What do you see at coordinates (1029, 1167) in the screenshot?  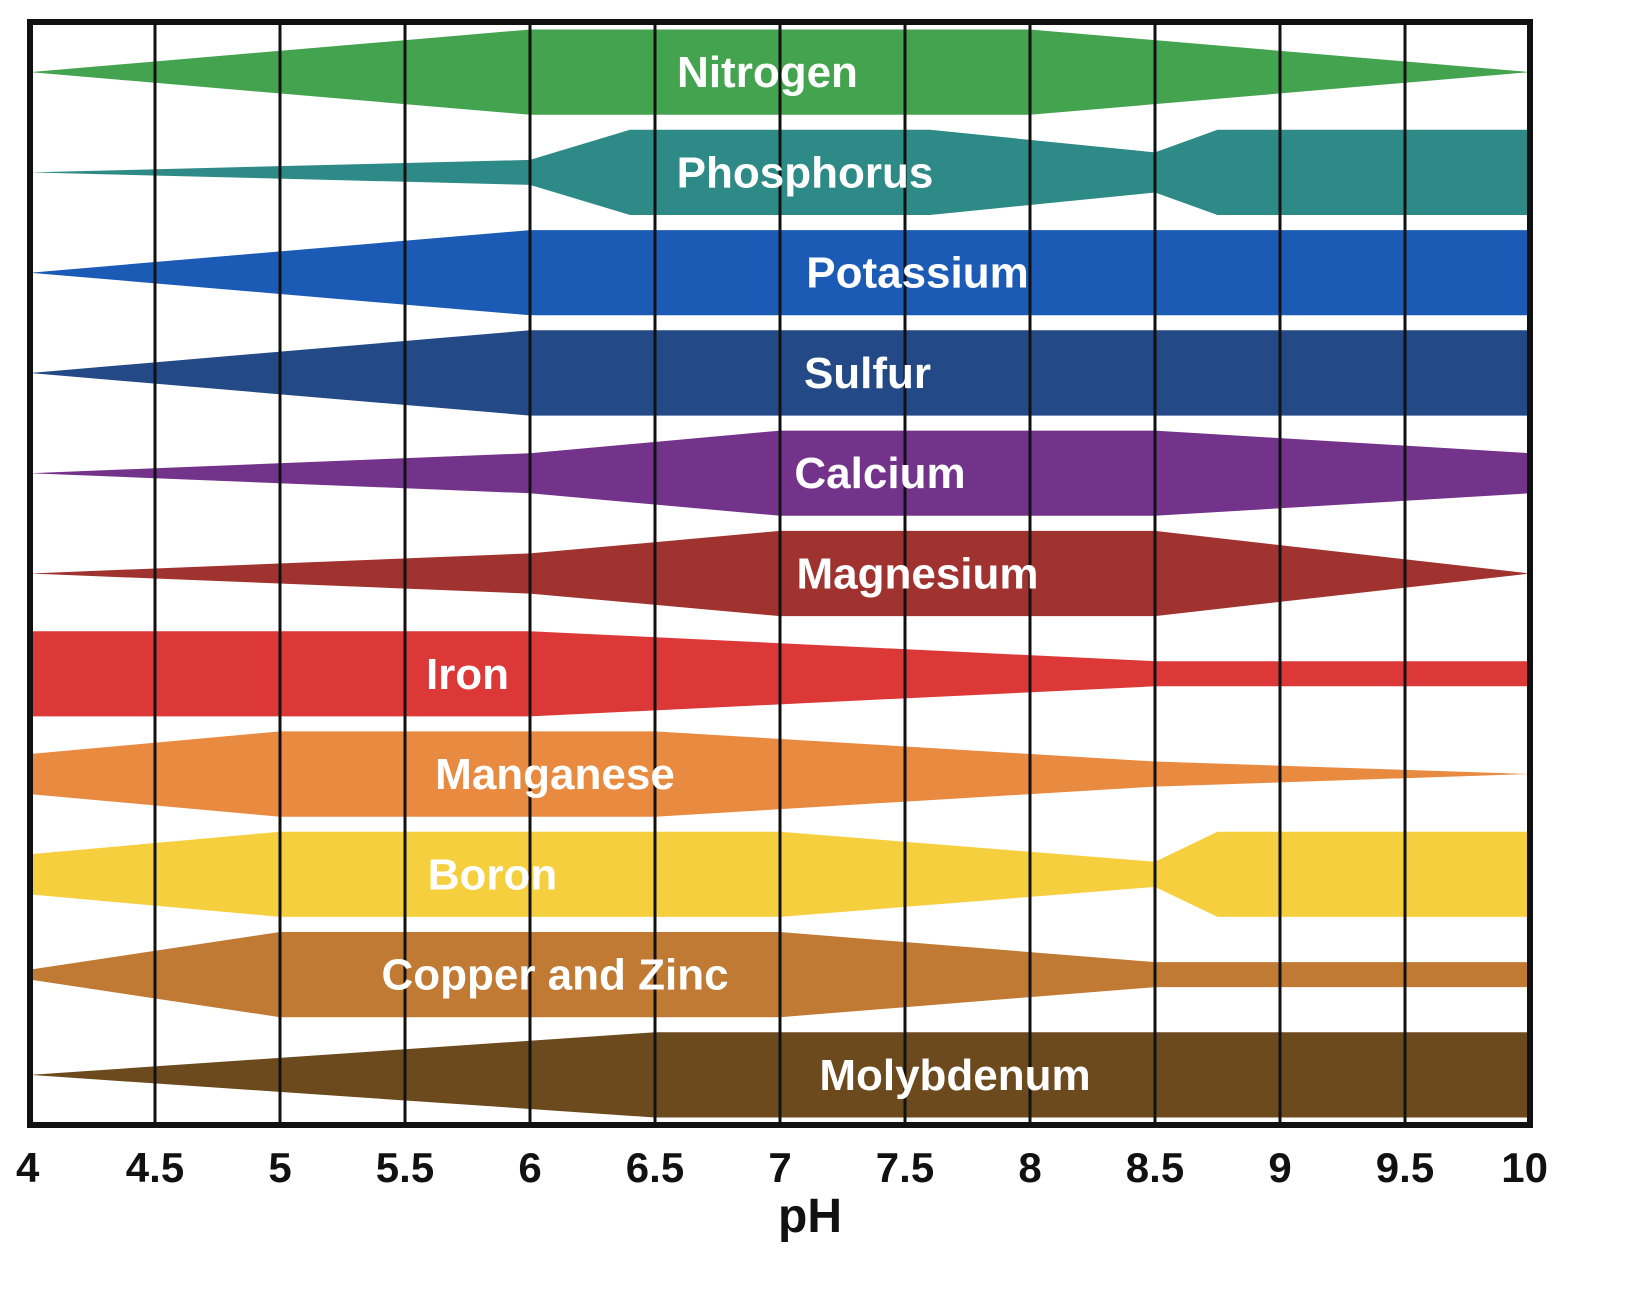 I see `x-tick-label: 8` at bounding box center [1029, 1167].